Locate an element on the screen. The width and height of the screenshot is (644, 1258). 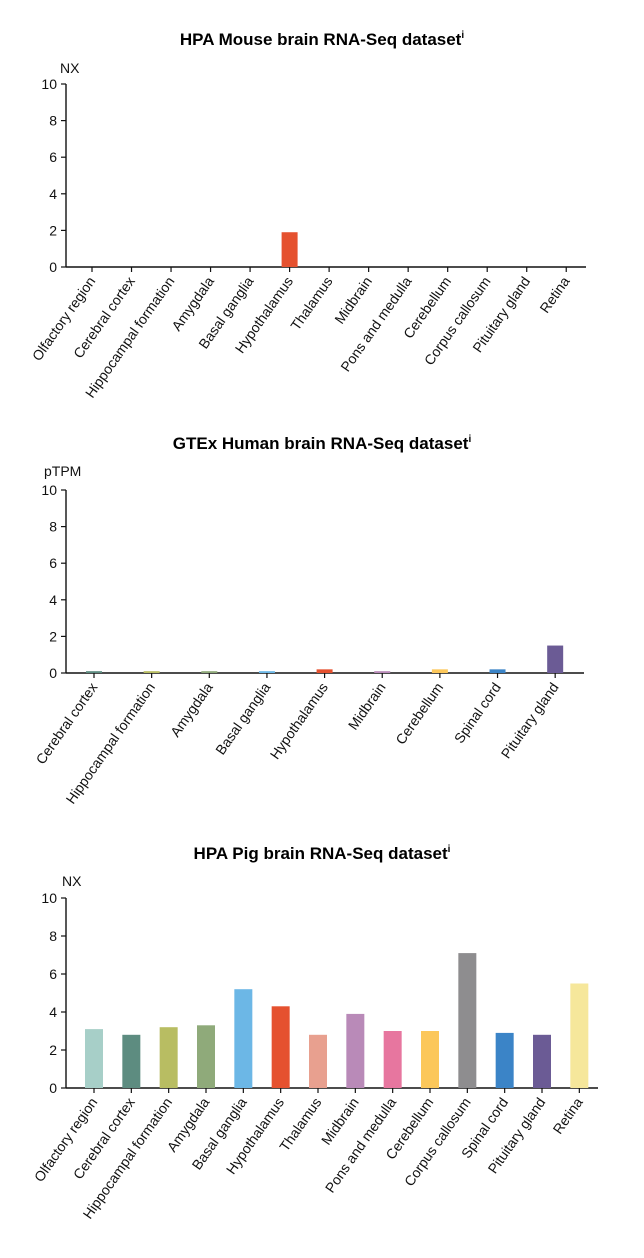
pig-info-marker: i is located at coordinates (449, 849).